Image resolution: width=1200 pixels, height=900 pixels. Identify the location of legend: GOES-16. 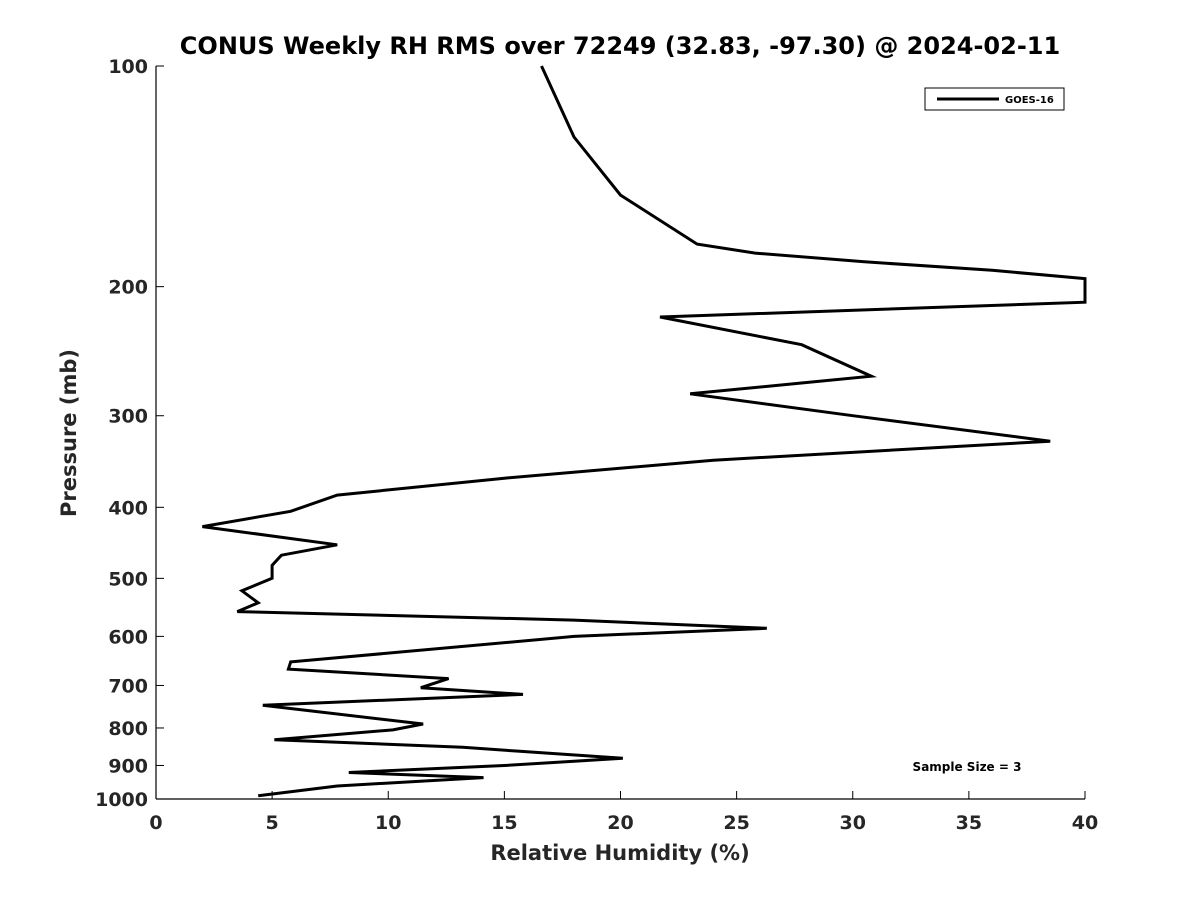
(994, 99).